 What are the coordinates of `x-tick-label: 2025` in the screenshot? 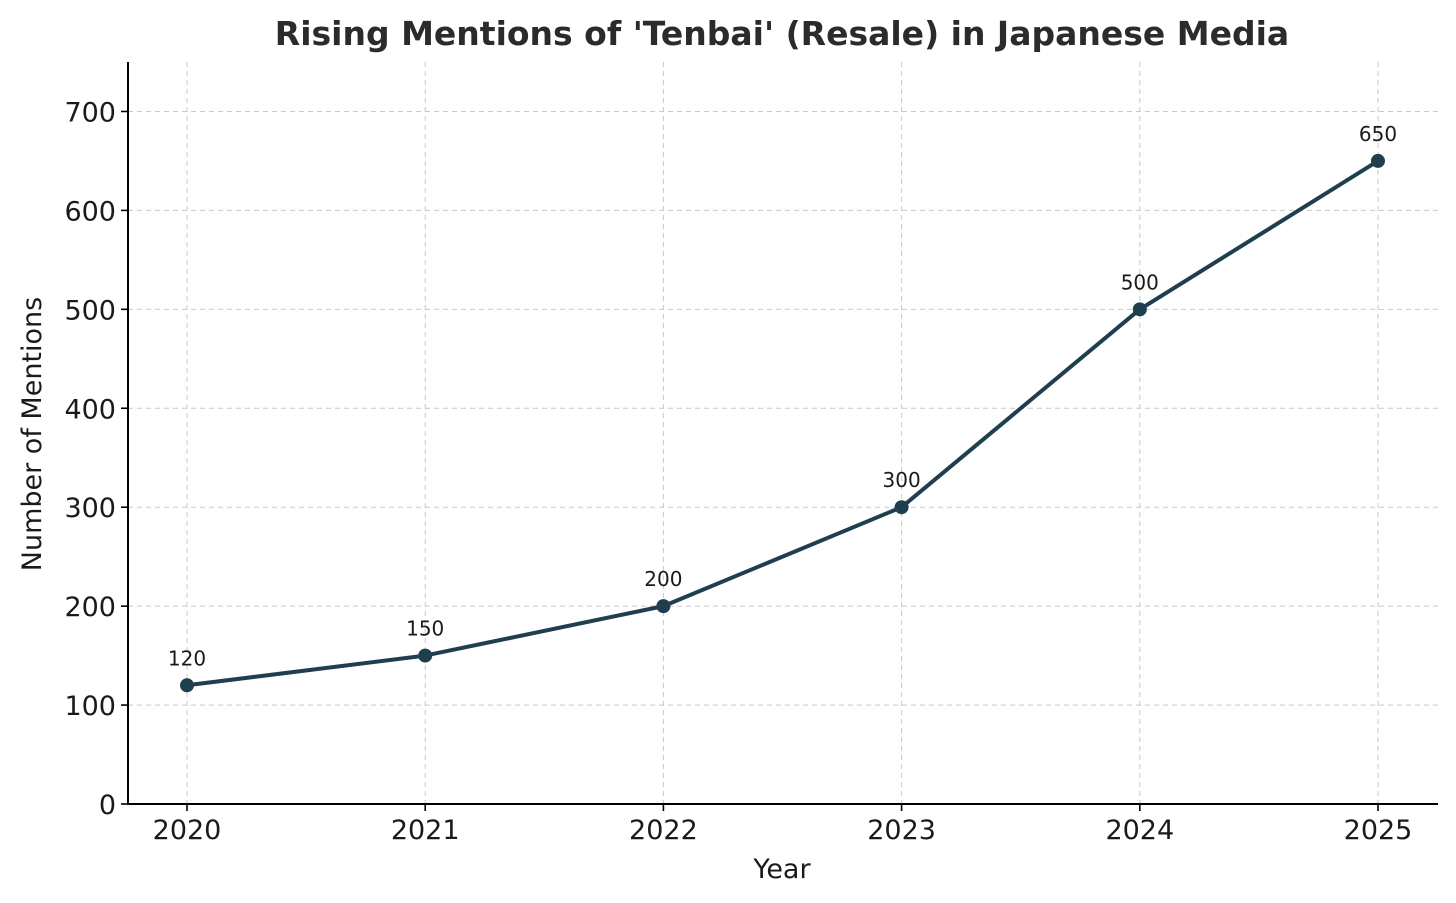 It's located at (1378, 830).